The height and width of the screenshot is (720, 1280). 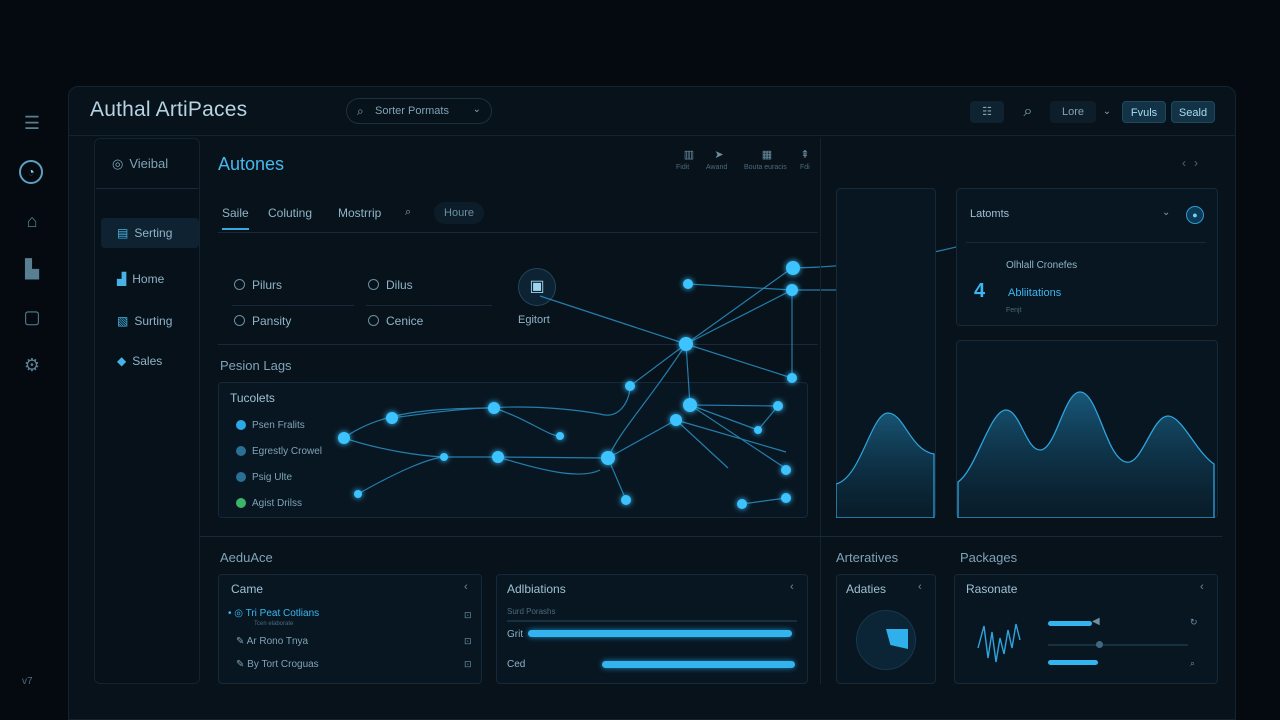 I want to click on edit-icon: ▥, so click(x=689, y=155).